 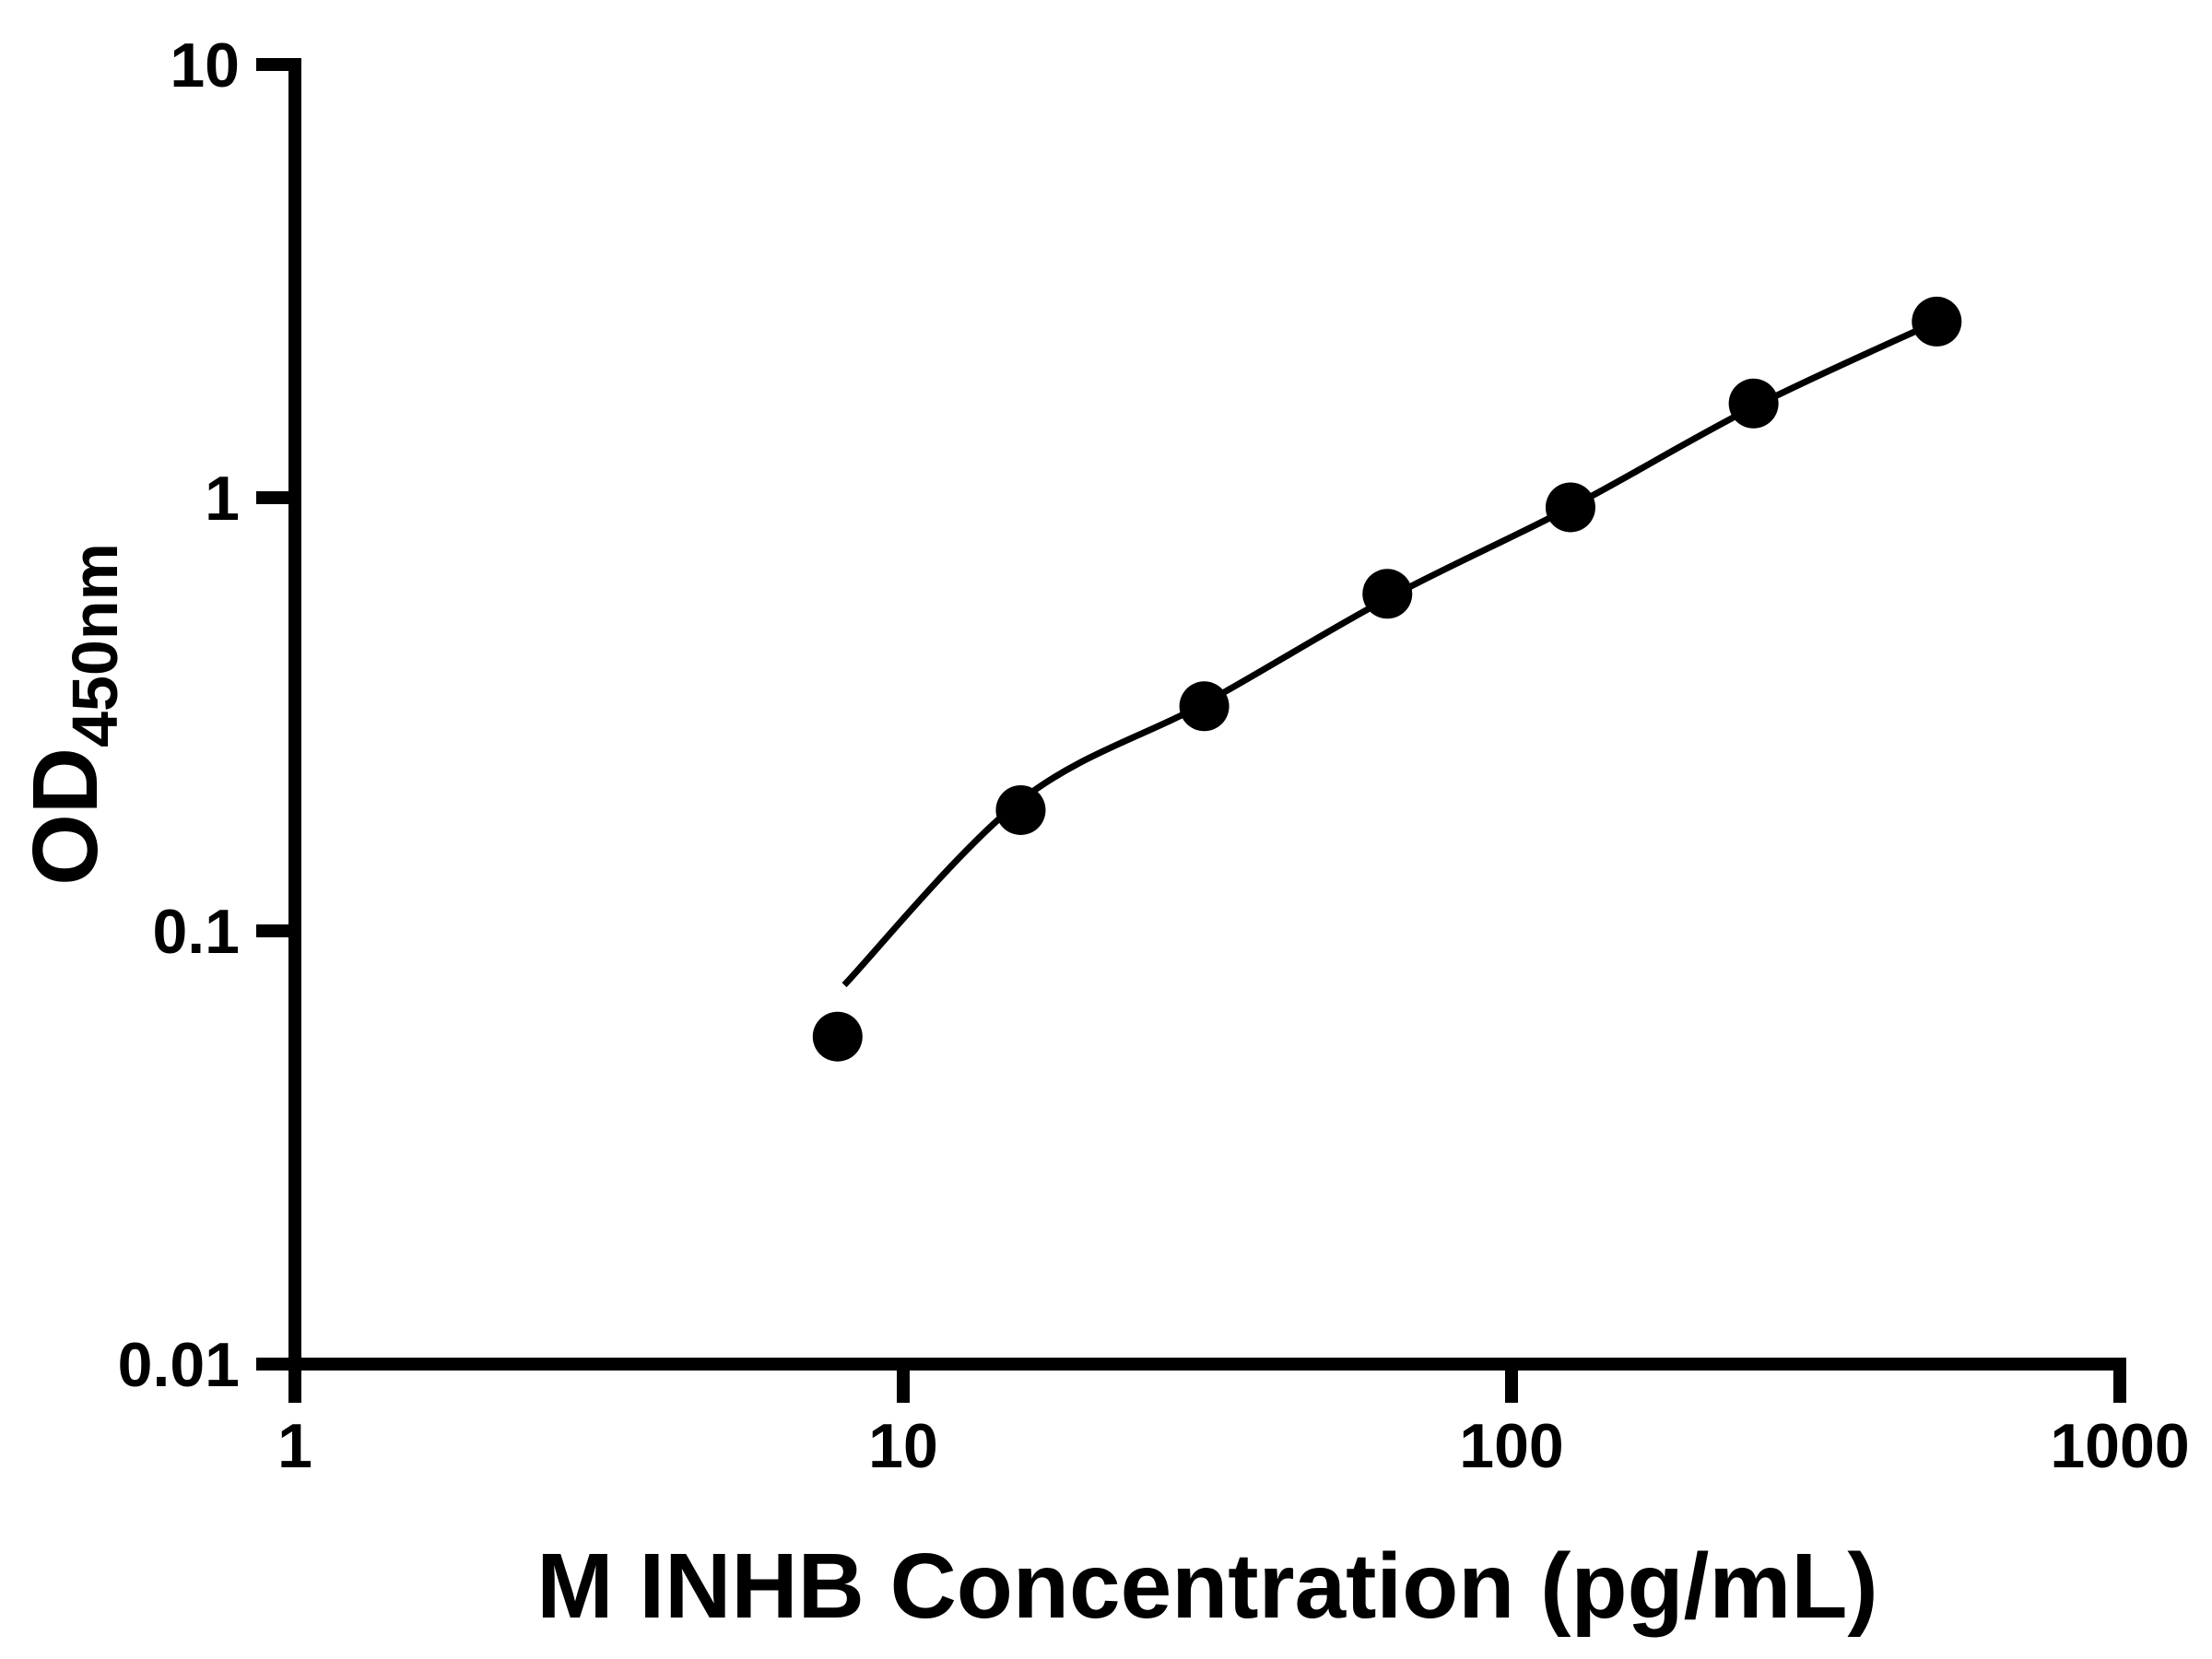 I want to click on x-tick-label: 1000, so click(x=2119, y=1446).